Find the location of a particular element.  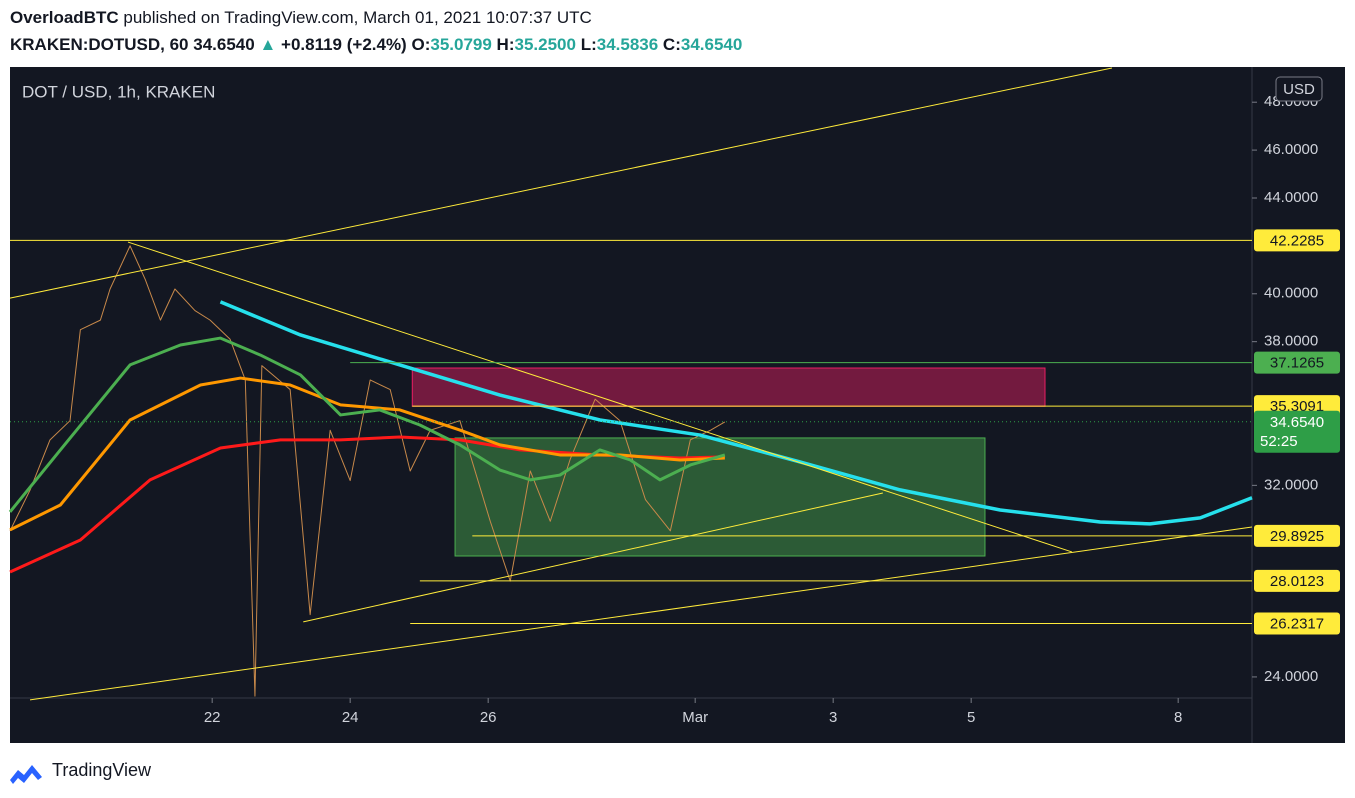

close: 34.6540 is located at coordinates (711, 44).